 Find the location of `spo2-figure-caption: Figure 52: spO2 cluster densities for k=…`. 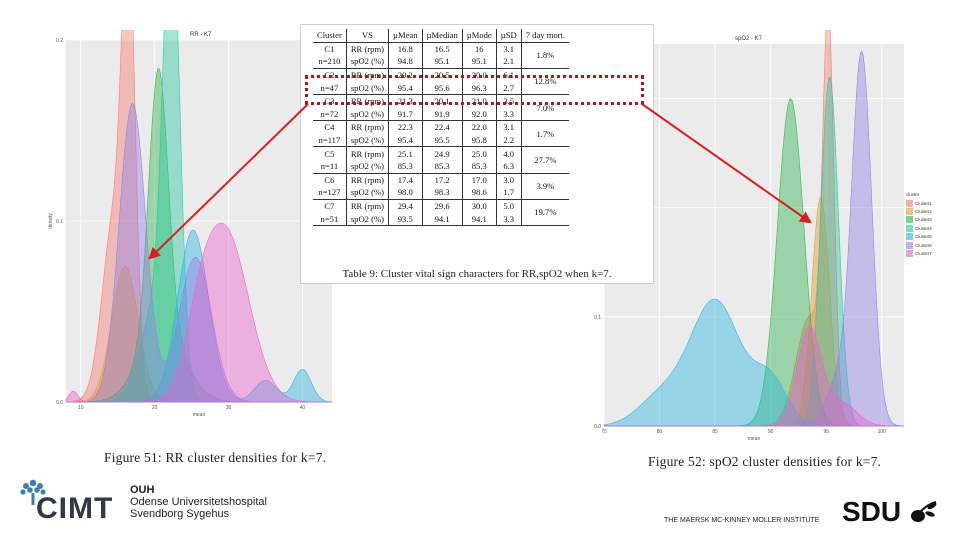

spo2-figure-caption: Figure 52: spO2 cluster densities for k=… is located at coordinates (765, 461).